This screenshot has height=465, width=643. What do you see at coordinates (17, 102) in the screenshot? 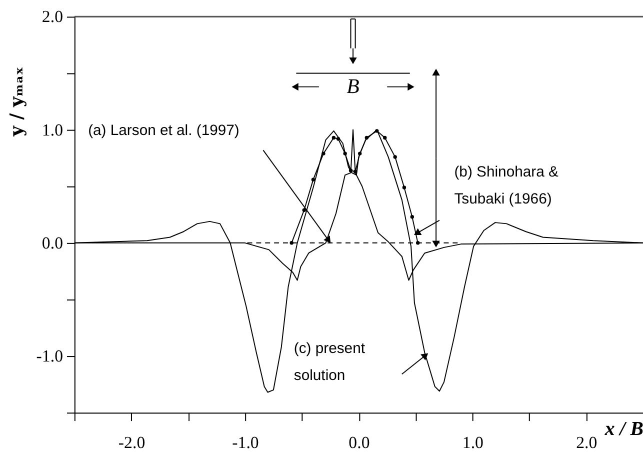
I see `y-axis-title: y / yₘₐₓ` at bounding box center [17, 102].